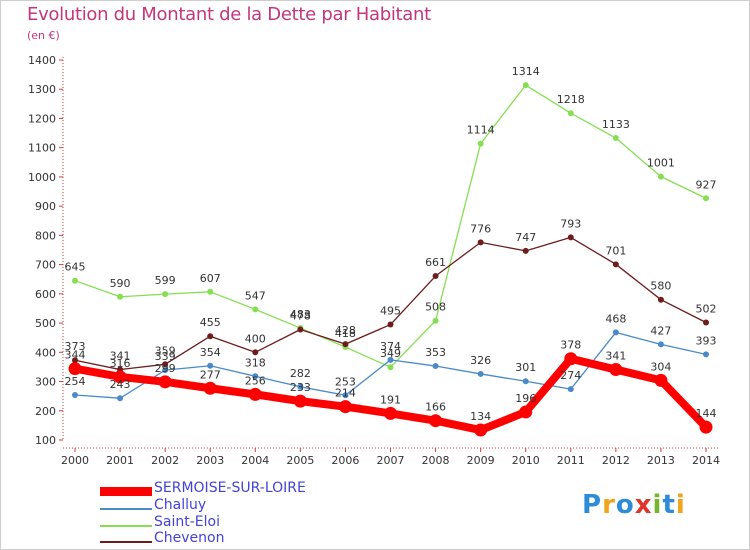 The height and width of the screenshot is (550, 750). I want to click on y-tick-label: 800, so click(45, 235).